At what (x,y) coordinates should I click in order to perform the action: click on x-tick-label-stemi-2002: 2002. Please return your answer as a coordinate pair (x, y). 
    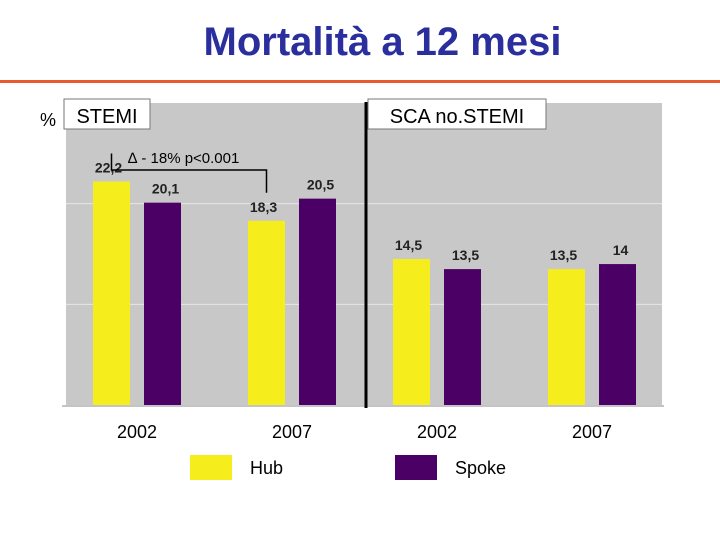
    Looking at the image, I should click on (137, 432).